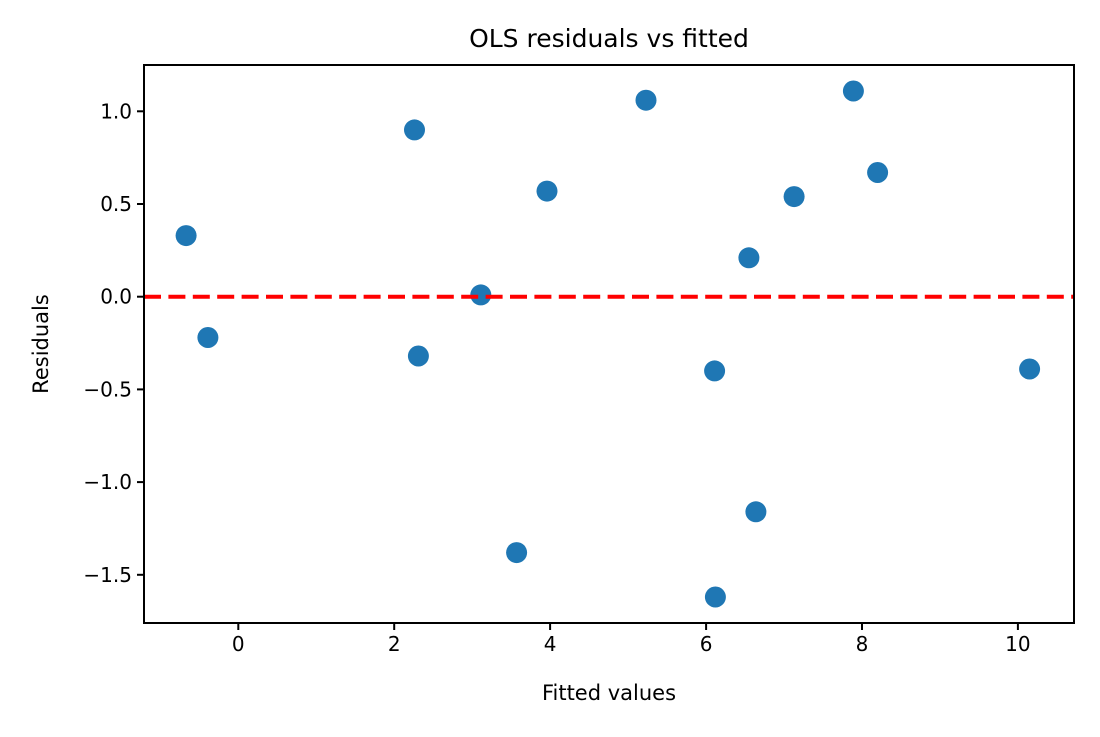 Image resolution: width=1100 pixels, height=737 pixels. Describe the element at coordinates (107, 575) in the screenshot. I see `y-tick-label: −1.5` at that location.